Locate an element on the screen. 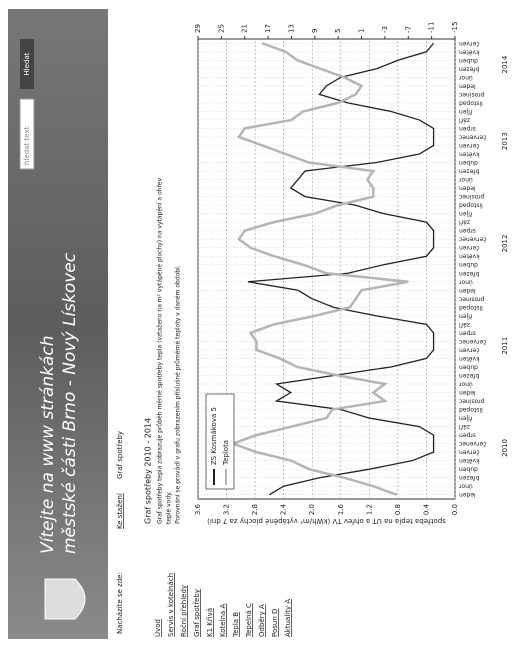 The image size is (520, 649). search-button is located at coordinates (27, 64).